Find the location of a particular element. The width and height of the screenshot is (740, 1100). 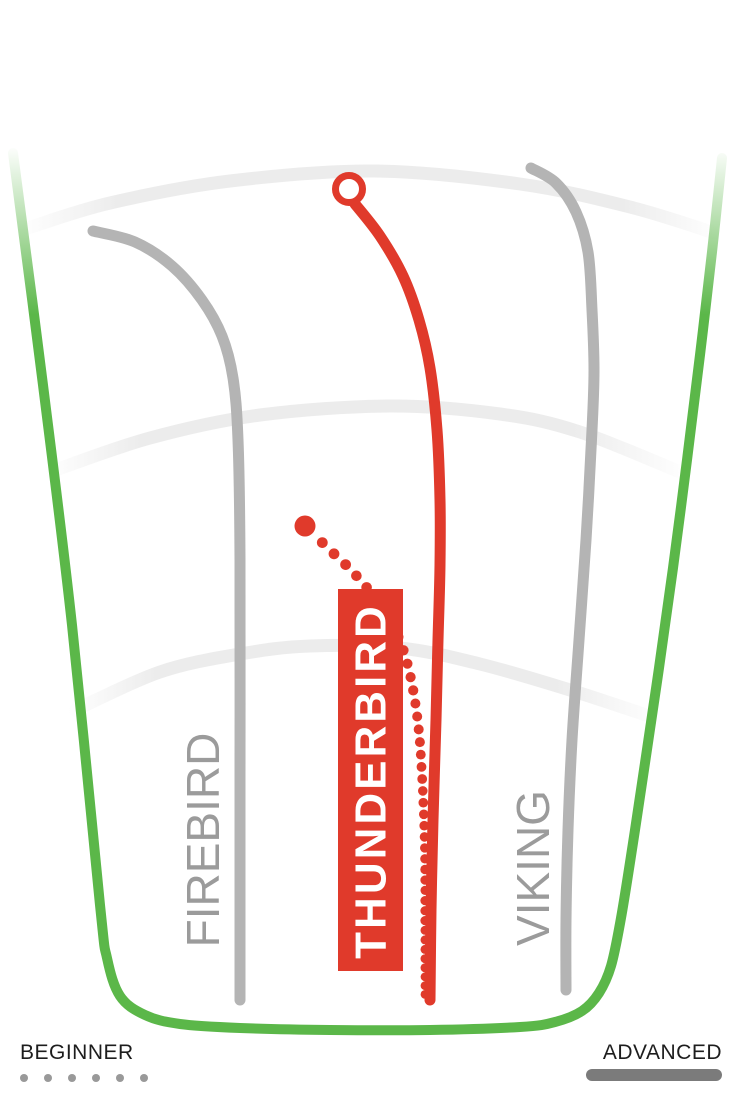

beginner-skill-dots is located at coordinates (84, 1078).